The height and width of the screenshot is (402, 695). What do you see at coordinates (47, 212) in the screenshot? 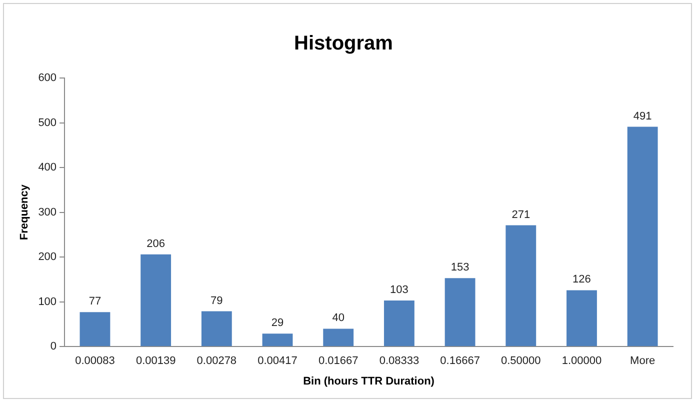
I see `y-tick-label: 300` at bounding box center [47, 212].